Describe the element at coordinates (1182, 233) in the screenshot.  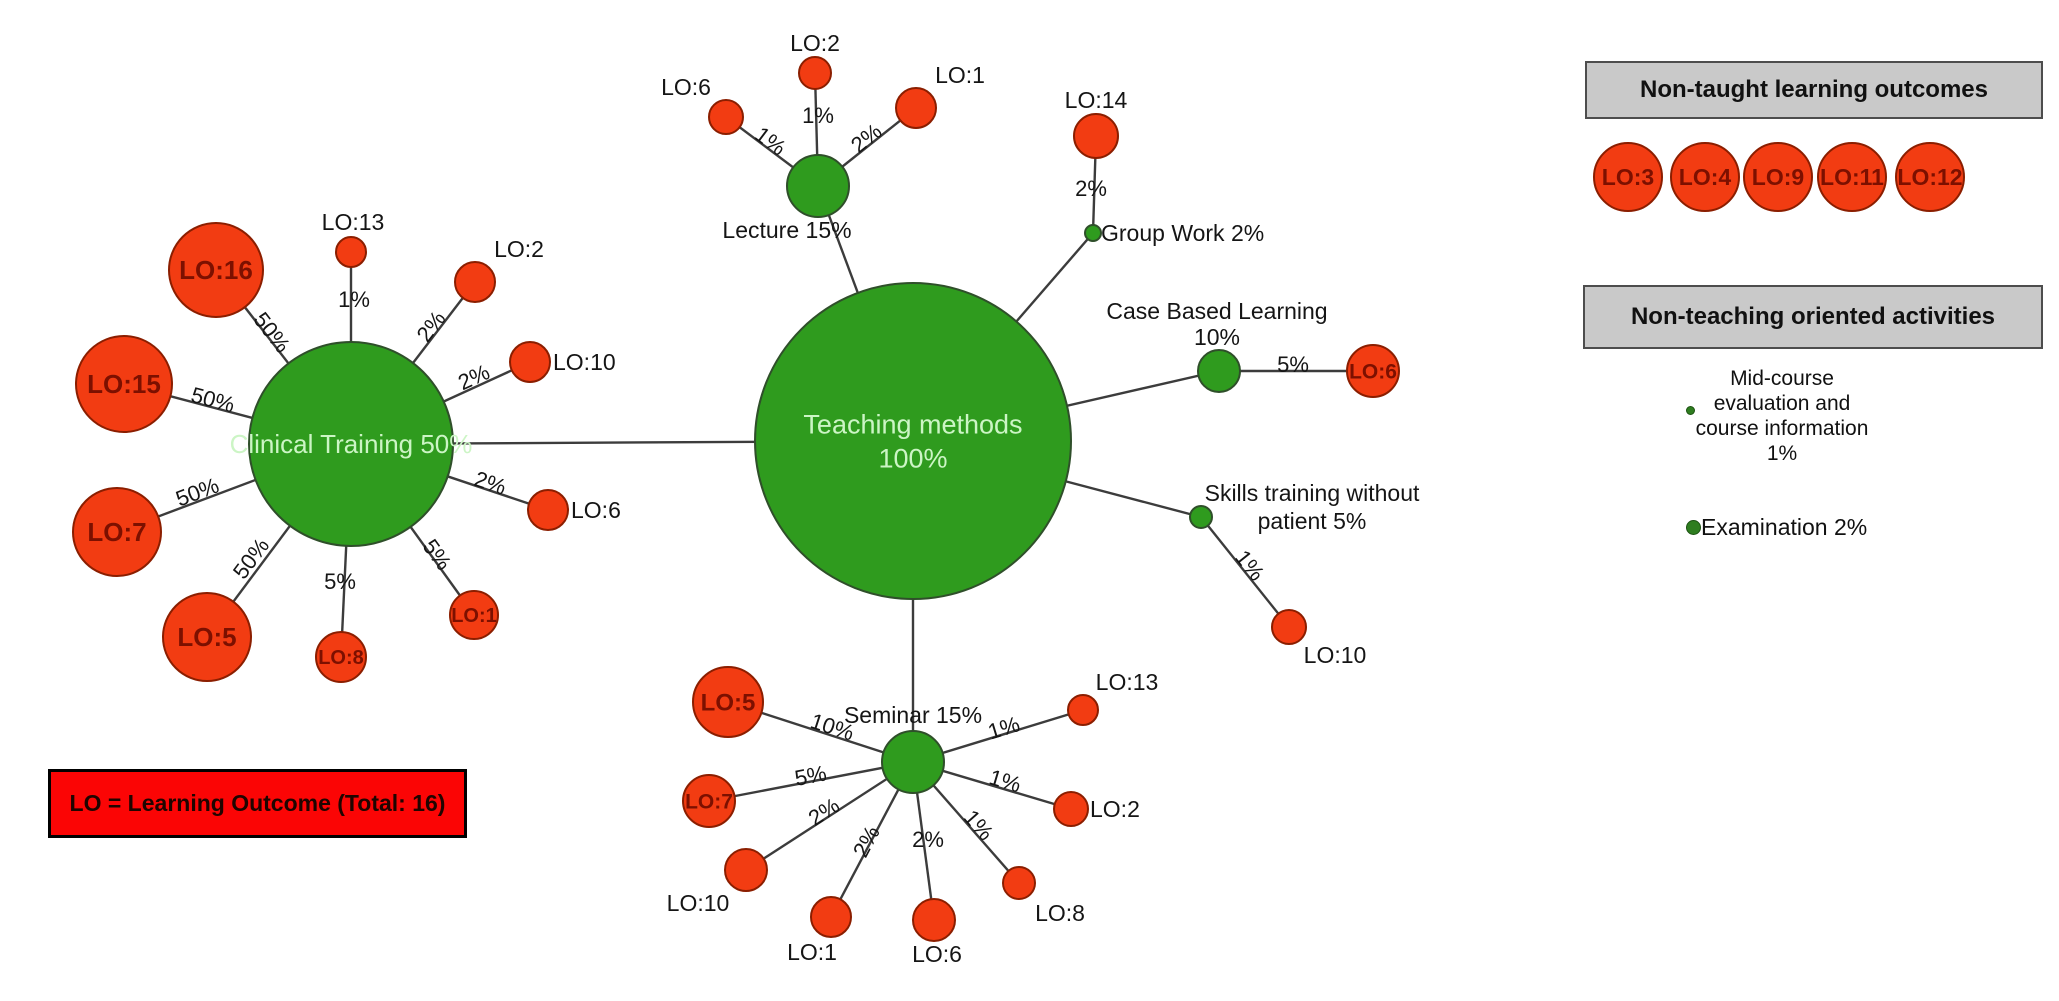
I see `node-label-group-work: Group Work 2%` at that location.